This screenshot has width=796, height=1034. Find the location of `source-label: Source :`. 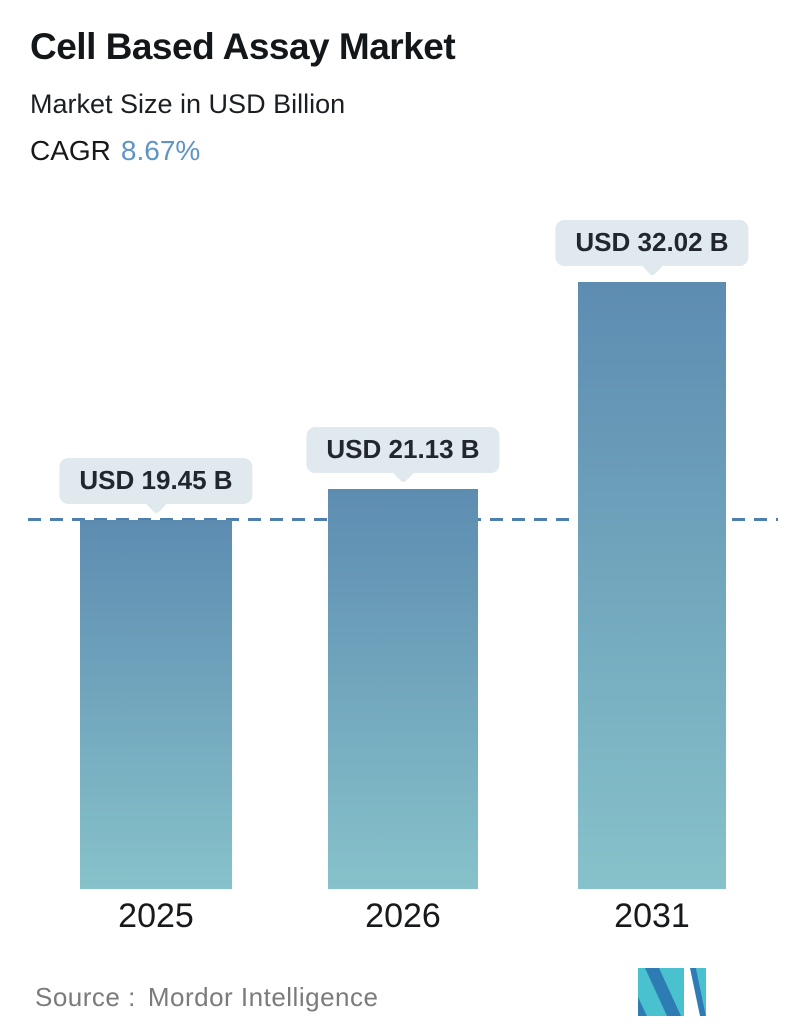

source-label: Source : is located at coordinates (85, 997).